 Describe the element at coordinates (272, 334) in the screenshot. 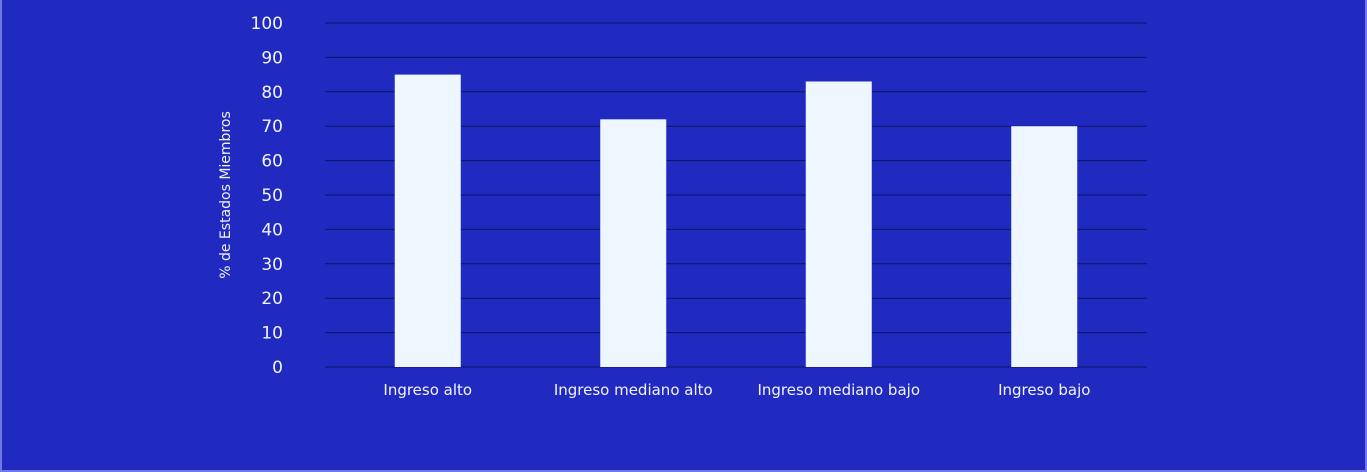

I see `y-tick-label: 10` at that location.